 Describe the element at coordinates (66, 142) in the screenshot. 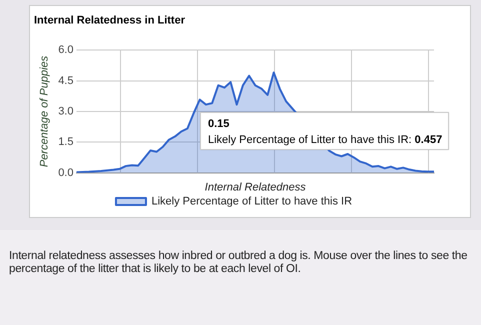

I see `y-tick-label: 1.5` at that location.